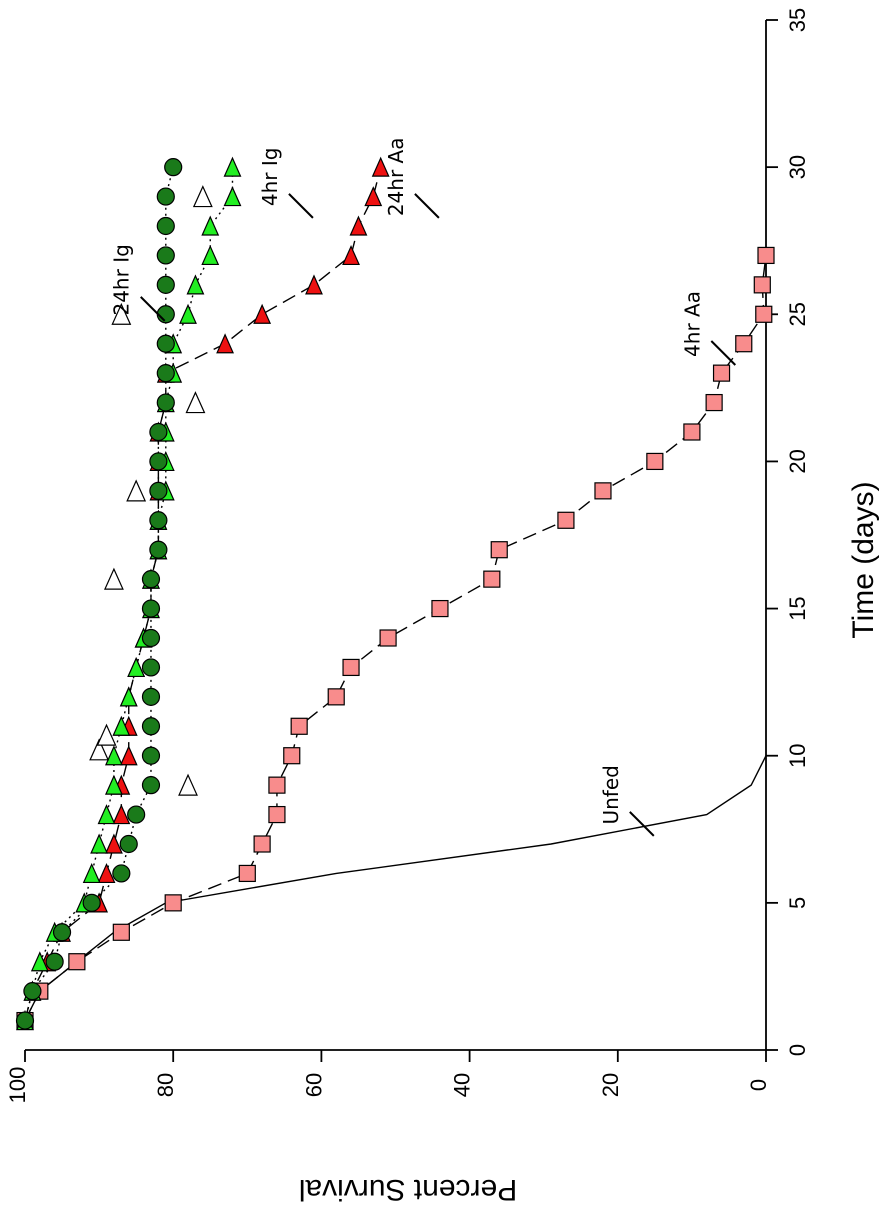 The image size is (880, 1214). I want to click on x-tick-label: 35, so click(797, 20).